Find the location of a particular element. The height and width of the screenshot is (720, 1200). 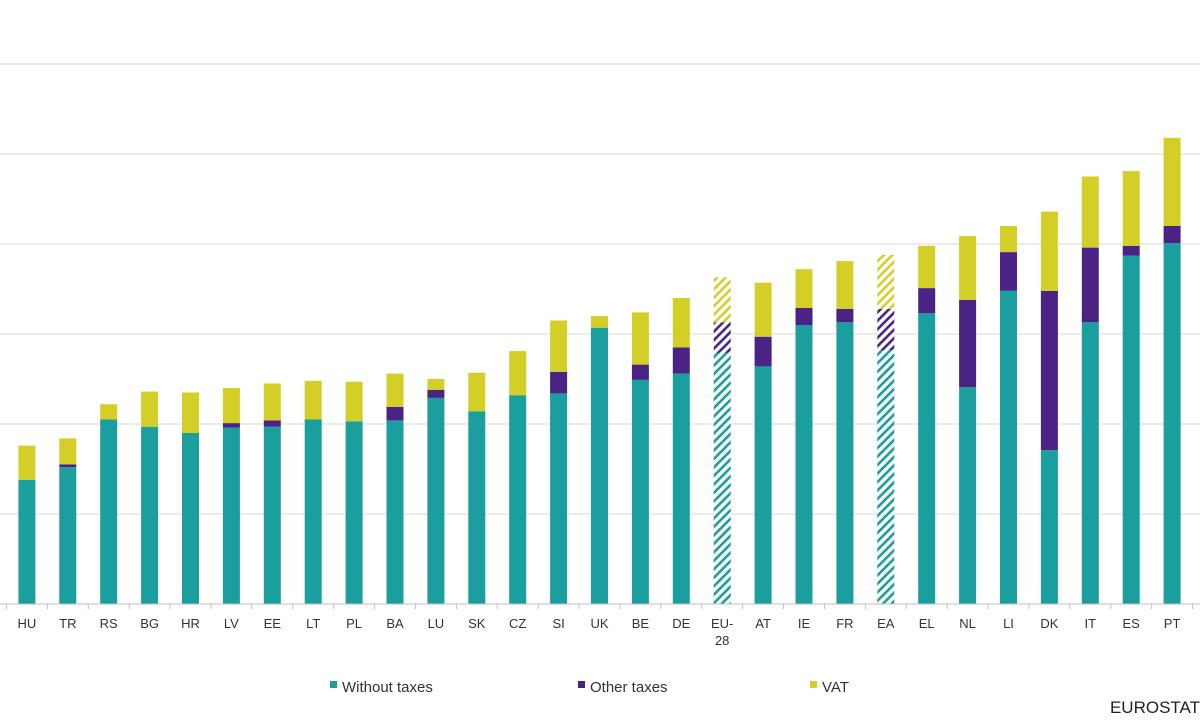

x-tick-label: AT is located at coordinates (763, 623).